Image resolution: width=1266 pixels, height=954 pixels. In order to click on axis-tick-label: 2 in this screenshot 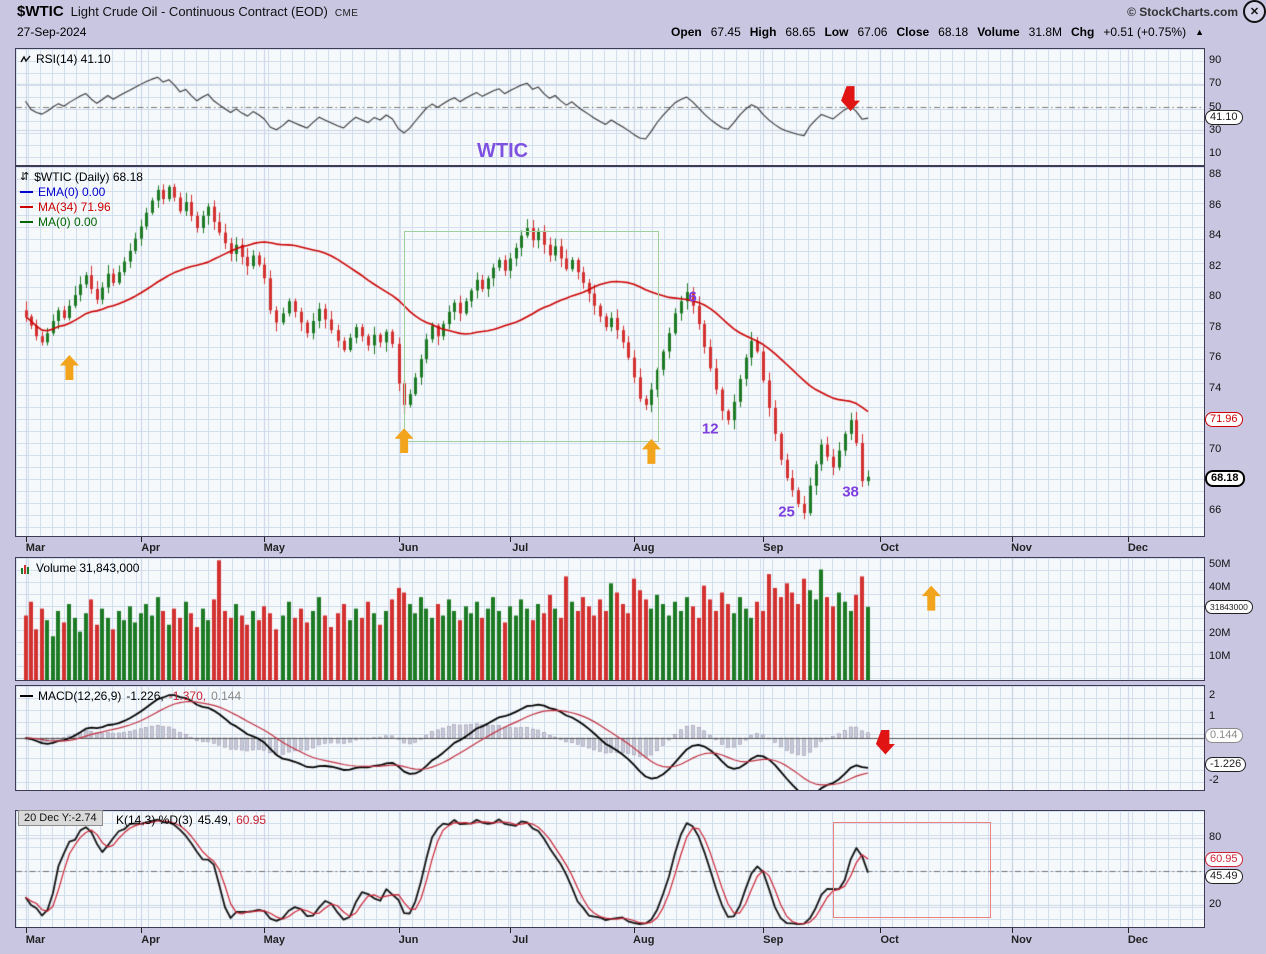, I will do `click(1212, 695)`.